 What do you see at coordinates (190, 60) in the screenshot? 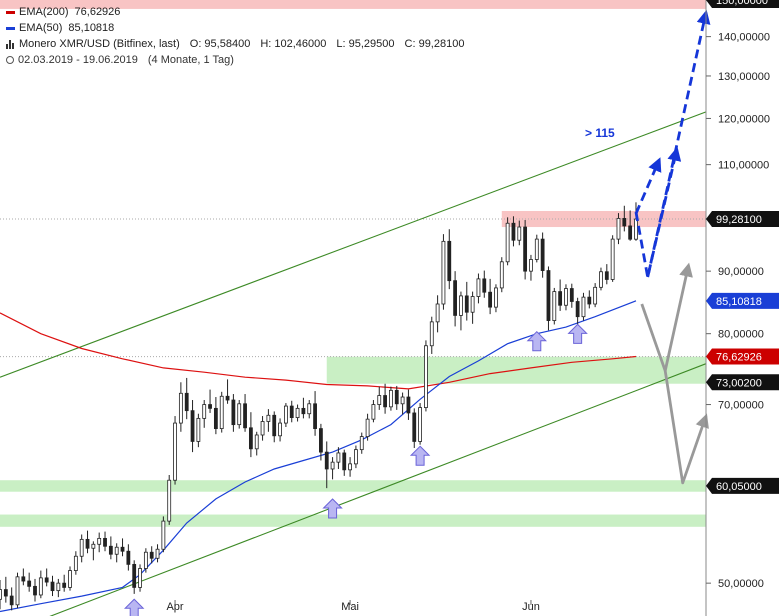
I see `period-span: (4 Monate, 1 Tag)` at bounding box center [190, 60].